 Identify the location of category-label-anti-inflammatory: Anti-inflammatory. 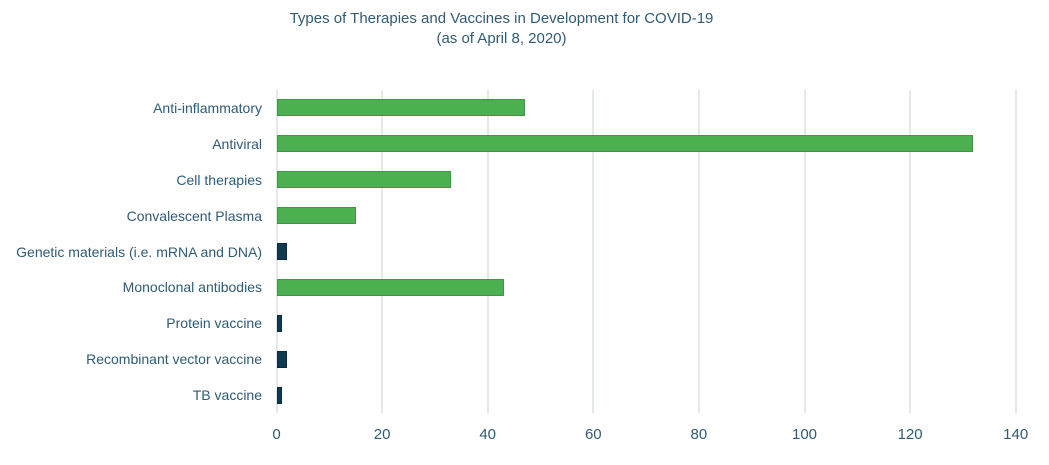
(207, 107).